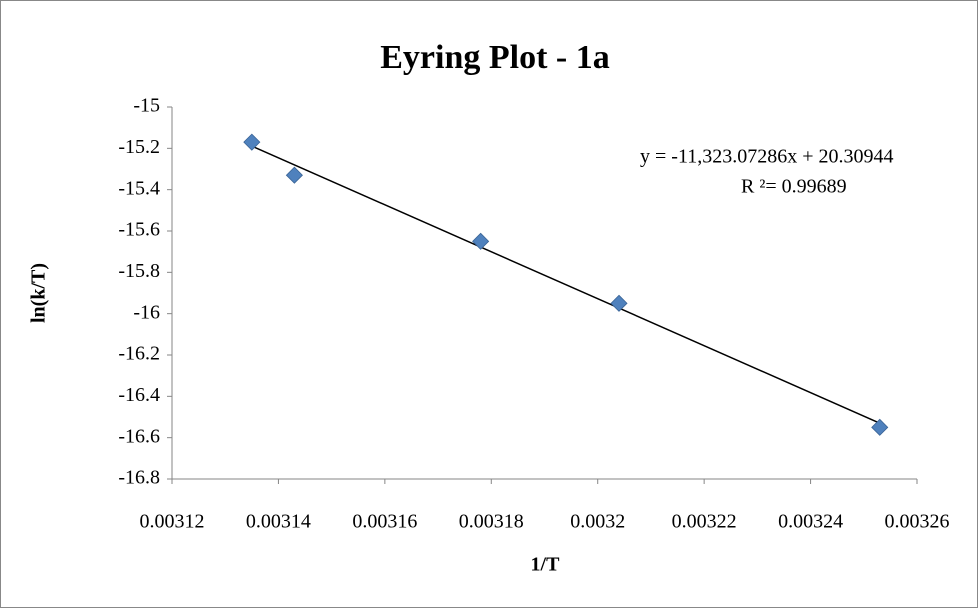  What do you see at coordinates (139, 395) in the screenshot?
I see `y-tick-label: -16.4` at bounding box center [139, 395].